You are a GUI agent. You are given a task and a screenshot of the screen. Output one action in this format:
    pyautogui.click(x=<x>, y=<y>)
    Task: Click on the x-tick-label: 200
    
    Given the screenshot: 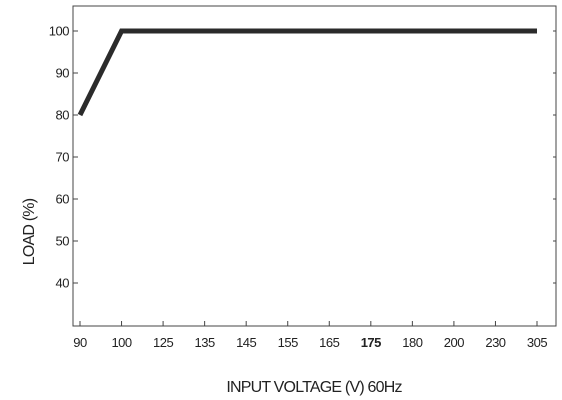 What is the action you would take?
    pyautogui.click(x=454, y=342)
    